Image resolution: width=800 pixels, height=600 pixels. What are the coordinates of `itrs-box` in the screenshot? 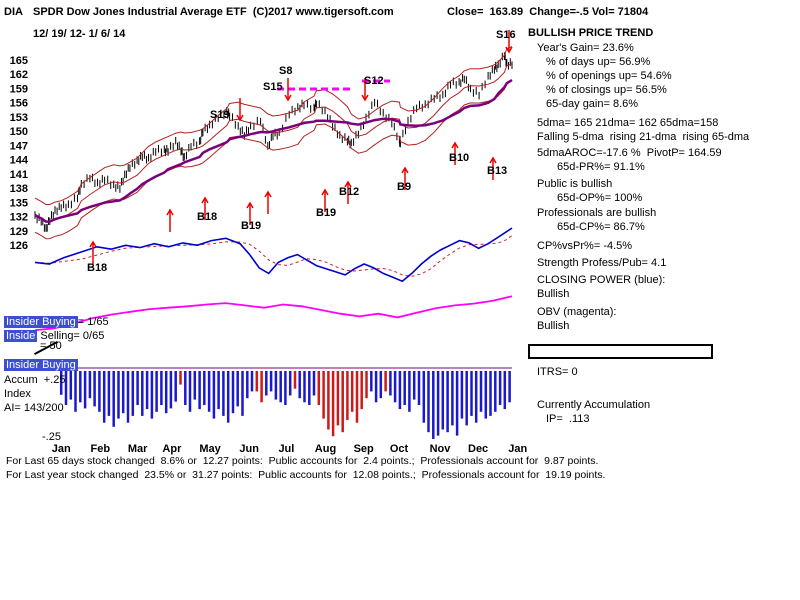 It's located at (620, 351).